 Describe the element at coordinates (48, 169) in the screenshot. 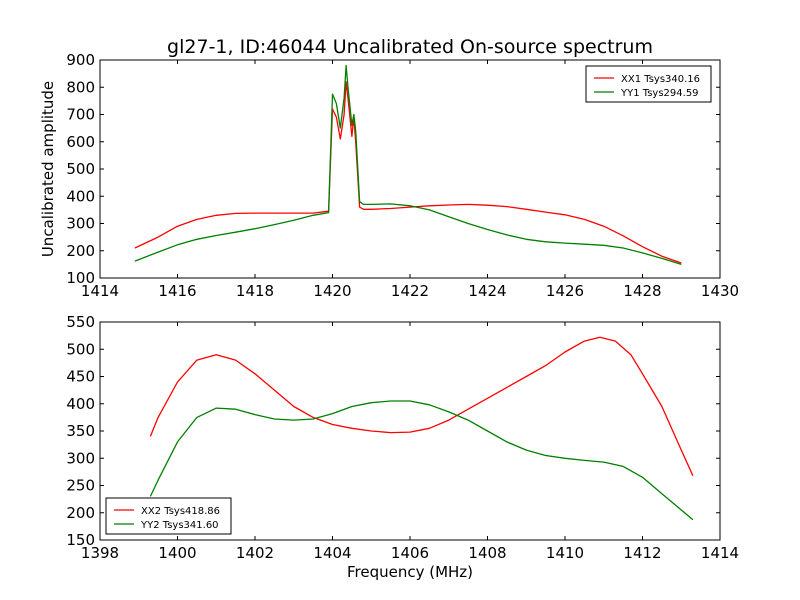

I see `y-axis-label: Uncalibrated amplitude` at that location.